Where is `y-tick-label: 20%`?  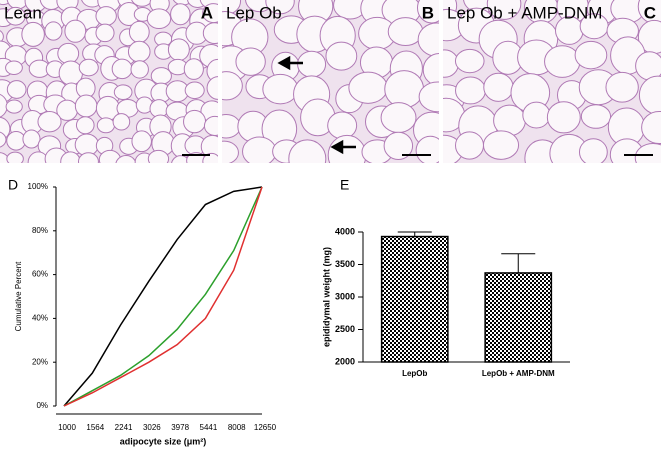
y-tick-label: 20% is located at coordinates (40, 361).